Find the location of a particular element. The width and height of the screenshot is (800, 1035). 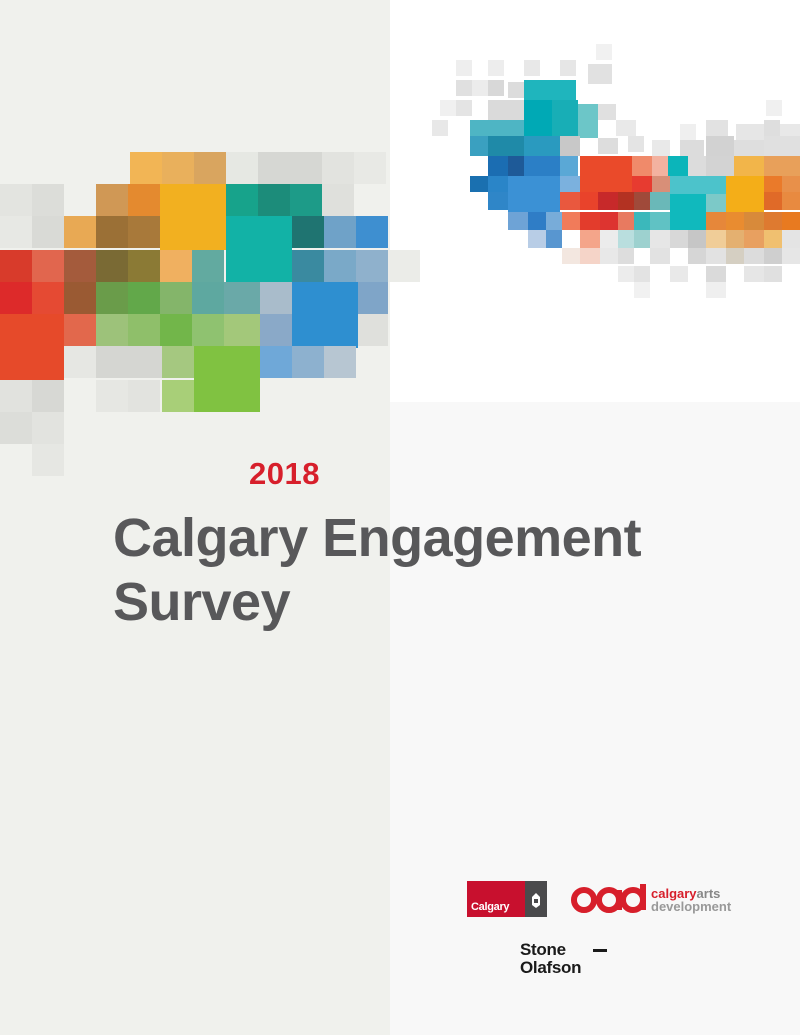

report-year: 2018 is located at coordinates (284, 473).